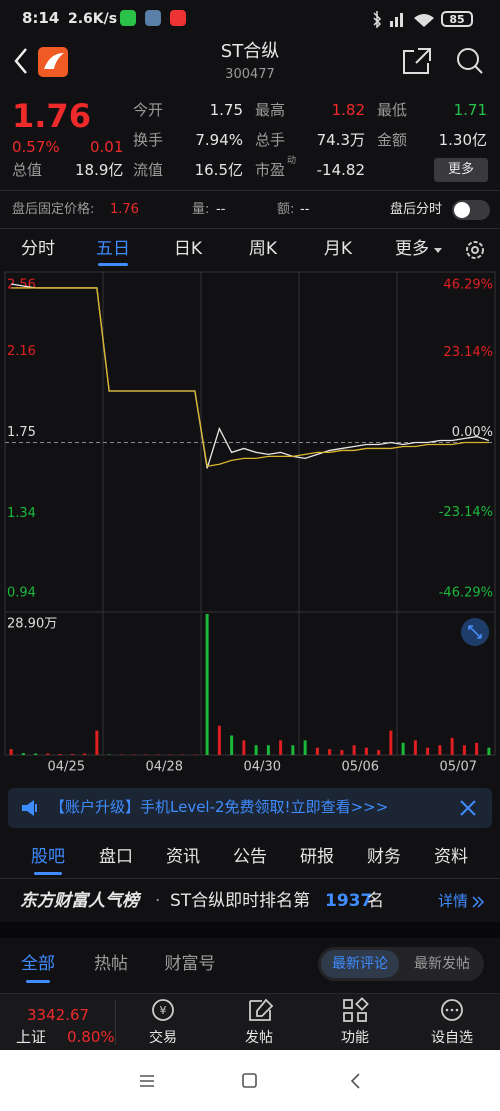 Image resolution: width=500 pixels, height=1111 pixels. I want to click on home-button, so click(249, 1080).